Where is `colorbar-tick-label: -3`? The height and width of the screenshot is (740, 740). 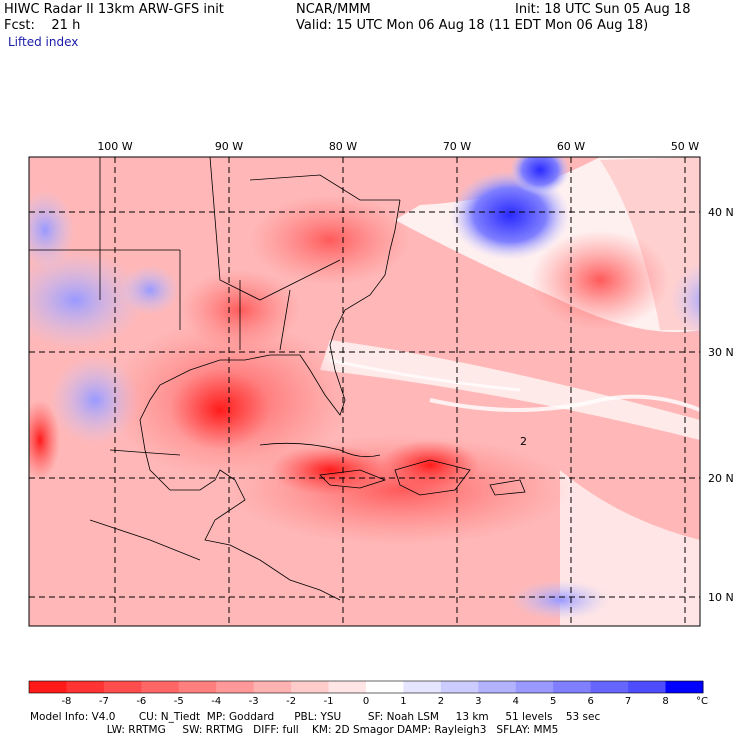 colorbar-tick-label: -3 is located at coordinates (254, 701).